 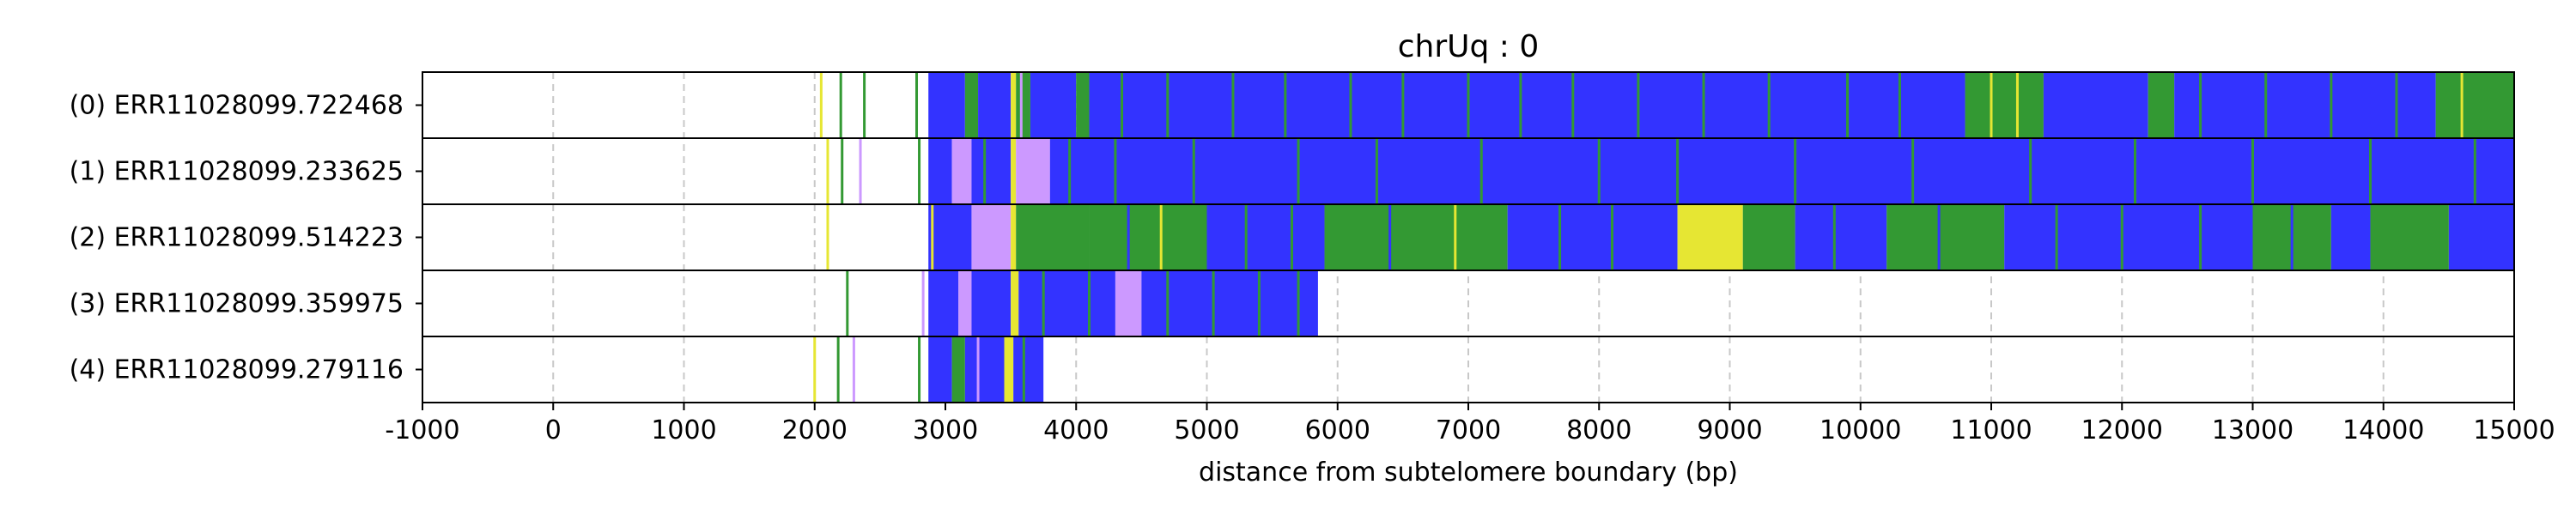 What do you see at coordinates (2252, 430) in the screenshot?
I see `x-tick-label: 13000` at bounding box center [2252, 430].